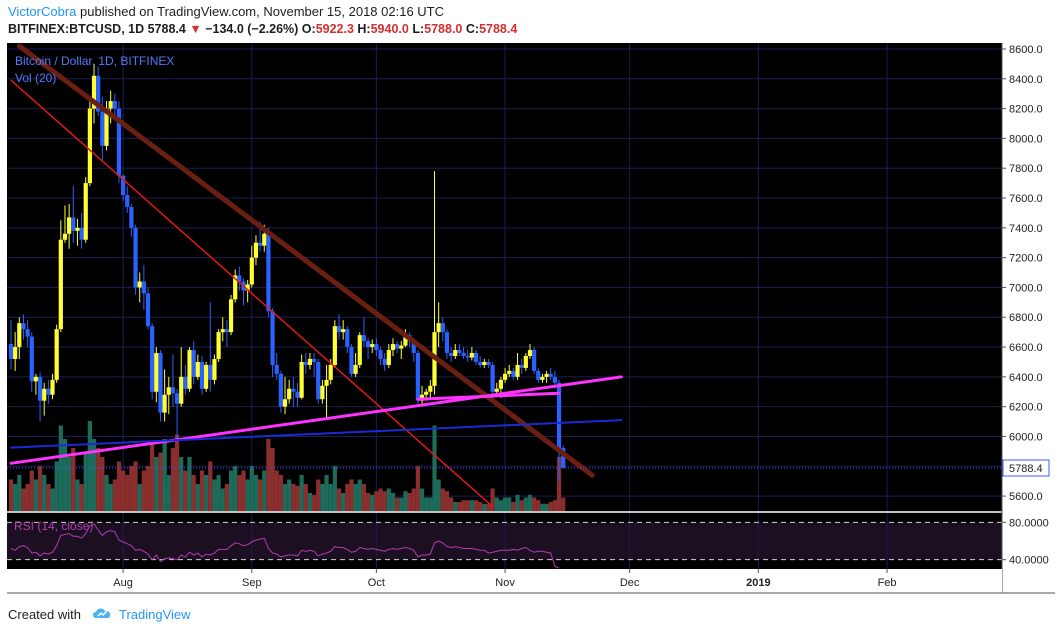 The width and height of the screenshot is (1059, 632). Describe the element at coordinates (94, 61) in the screenshot. I see `legend-title: Bitcoin / Dollar, 1D, BITFINEX` at that location.